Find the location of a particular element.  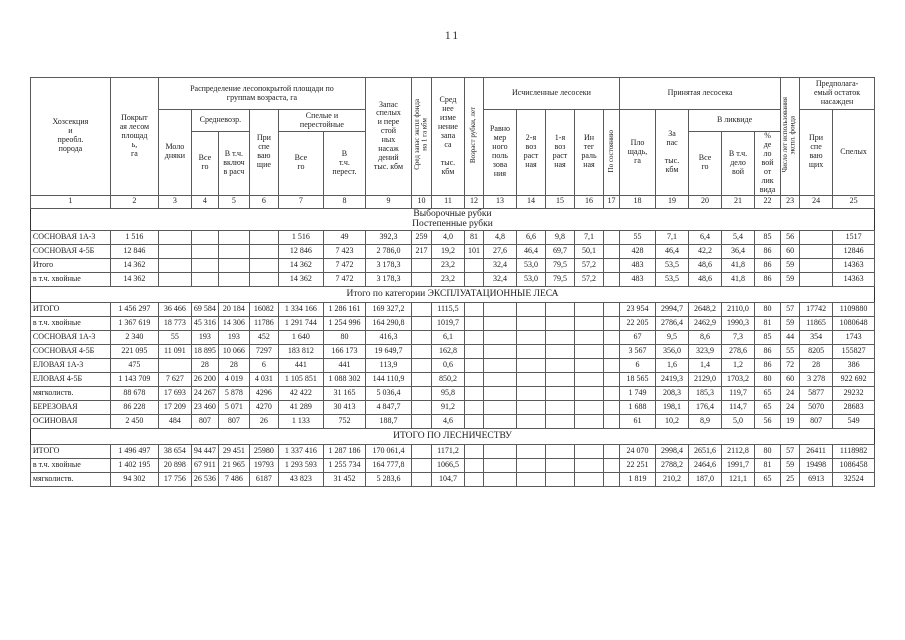

data-cell: 8,9 is located at coordinates (705, 421).